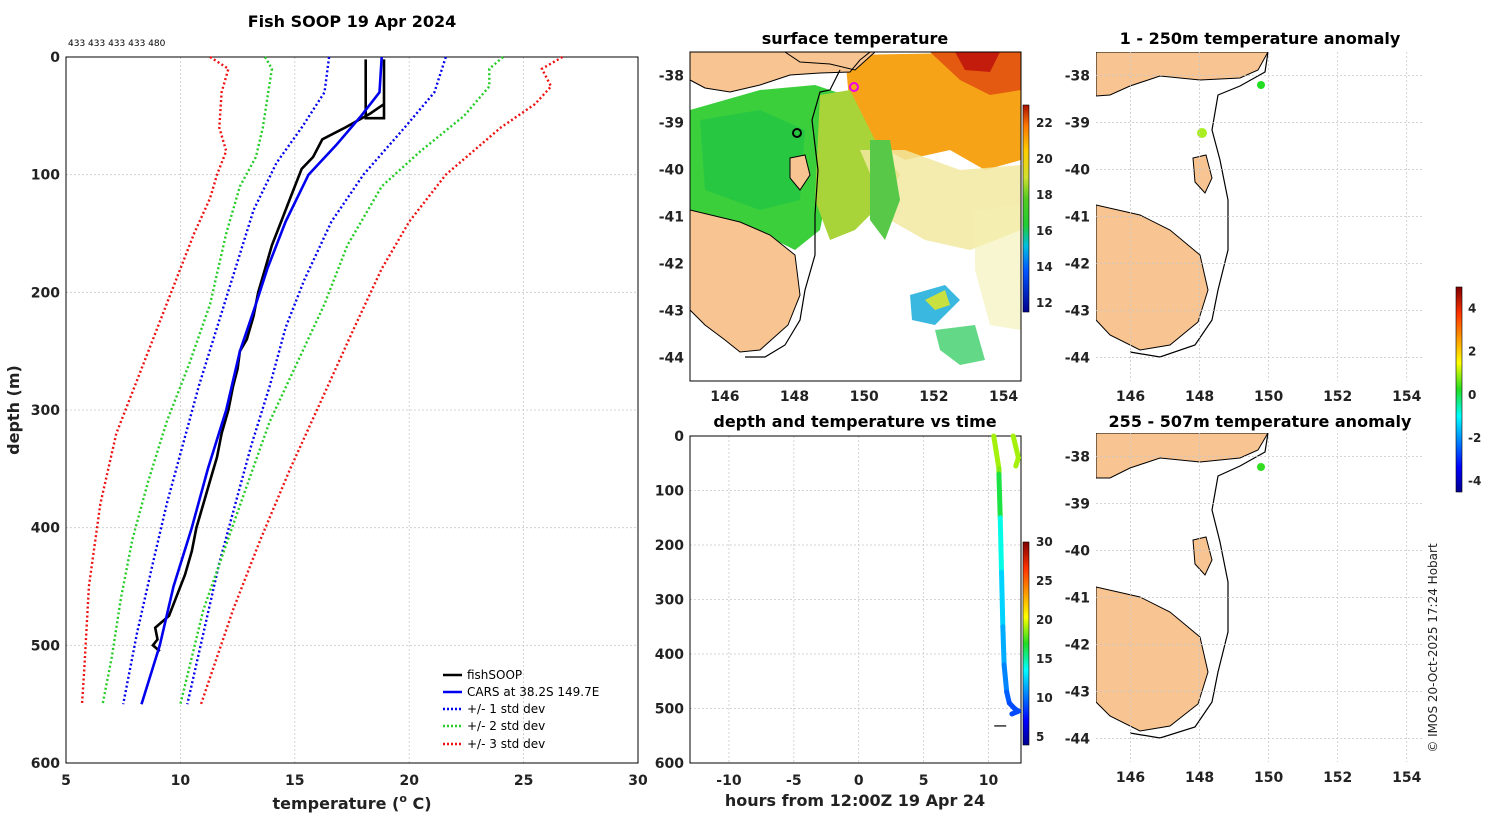 The height and width of the screenshot is (820, 1500). What do you see at coordinates (117, 44) in the screenshot?
I see `drop-ids: 433 433 433 433 480` at bounding box center [117, 44].